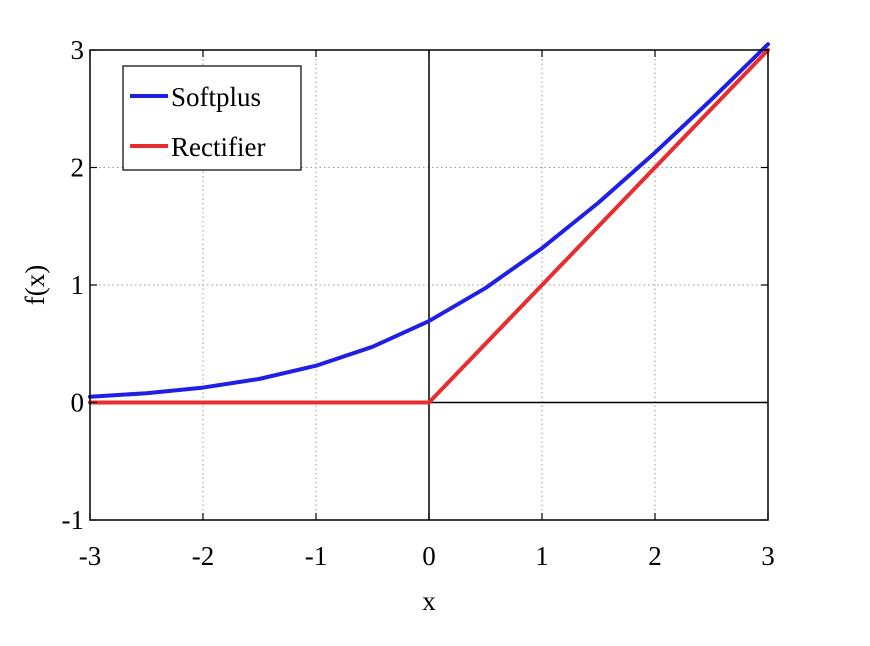  Describe the element at coordinates (655, 556) in the screenshot. I see `x-tick-label: 2` at that location.